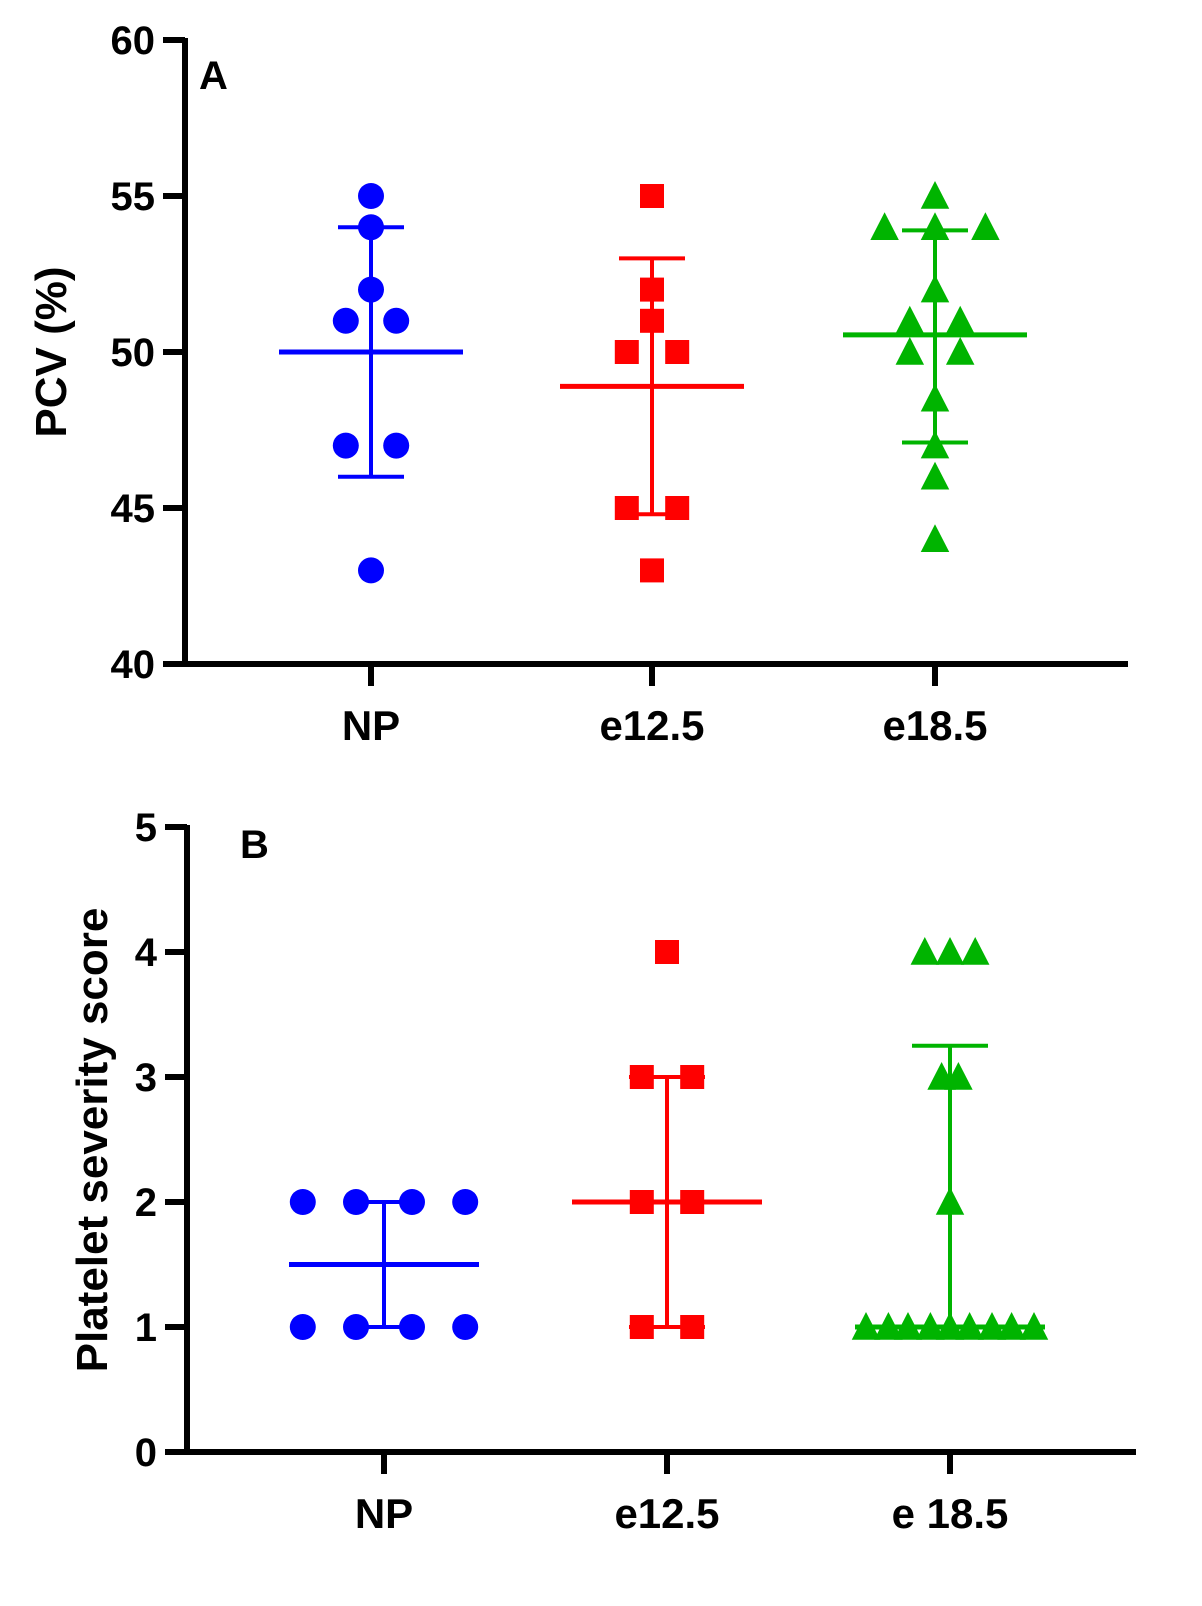  Describe the element at coordinates (133, 353) in the screenshot. I see `panel-a-y-tick-label: 50` at that location.